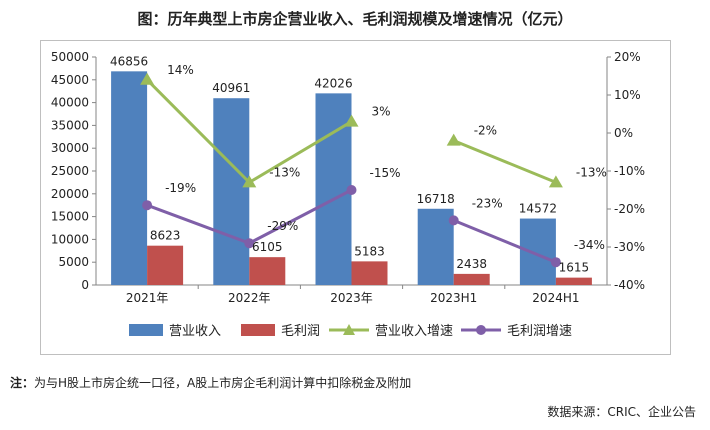 The width and height of the screenshot is (710, 430). What do you see at coordinates (165, 236) in the screenshot?
I see `gross-profit-value-label: 8623` at bounding box center [165, 236].